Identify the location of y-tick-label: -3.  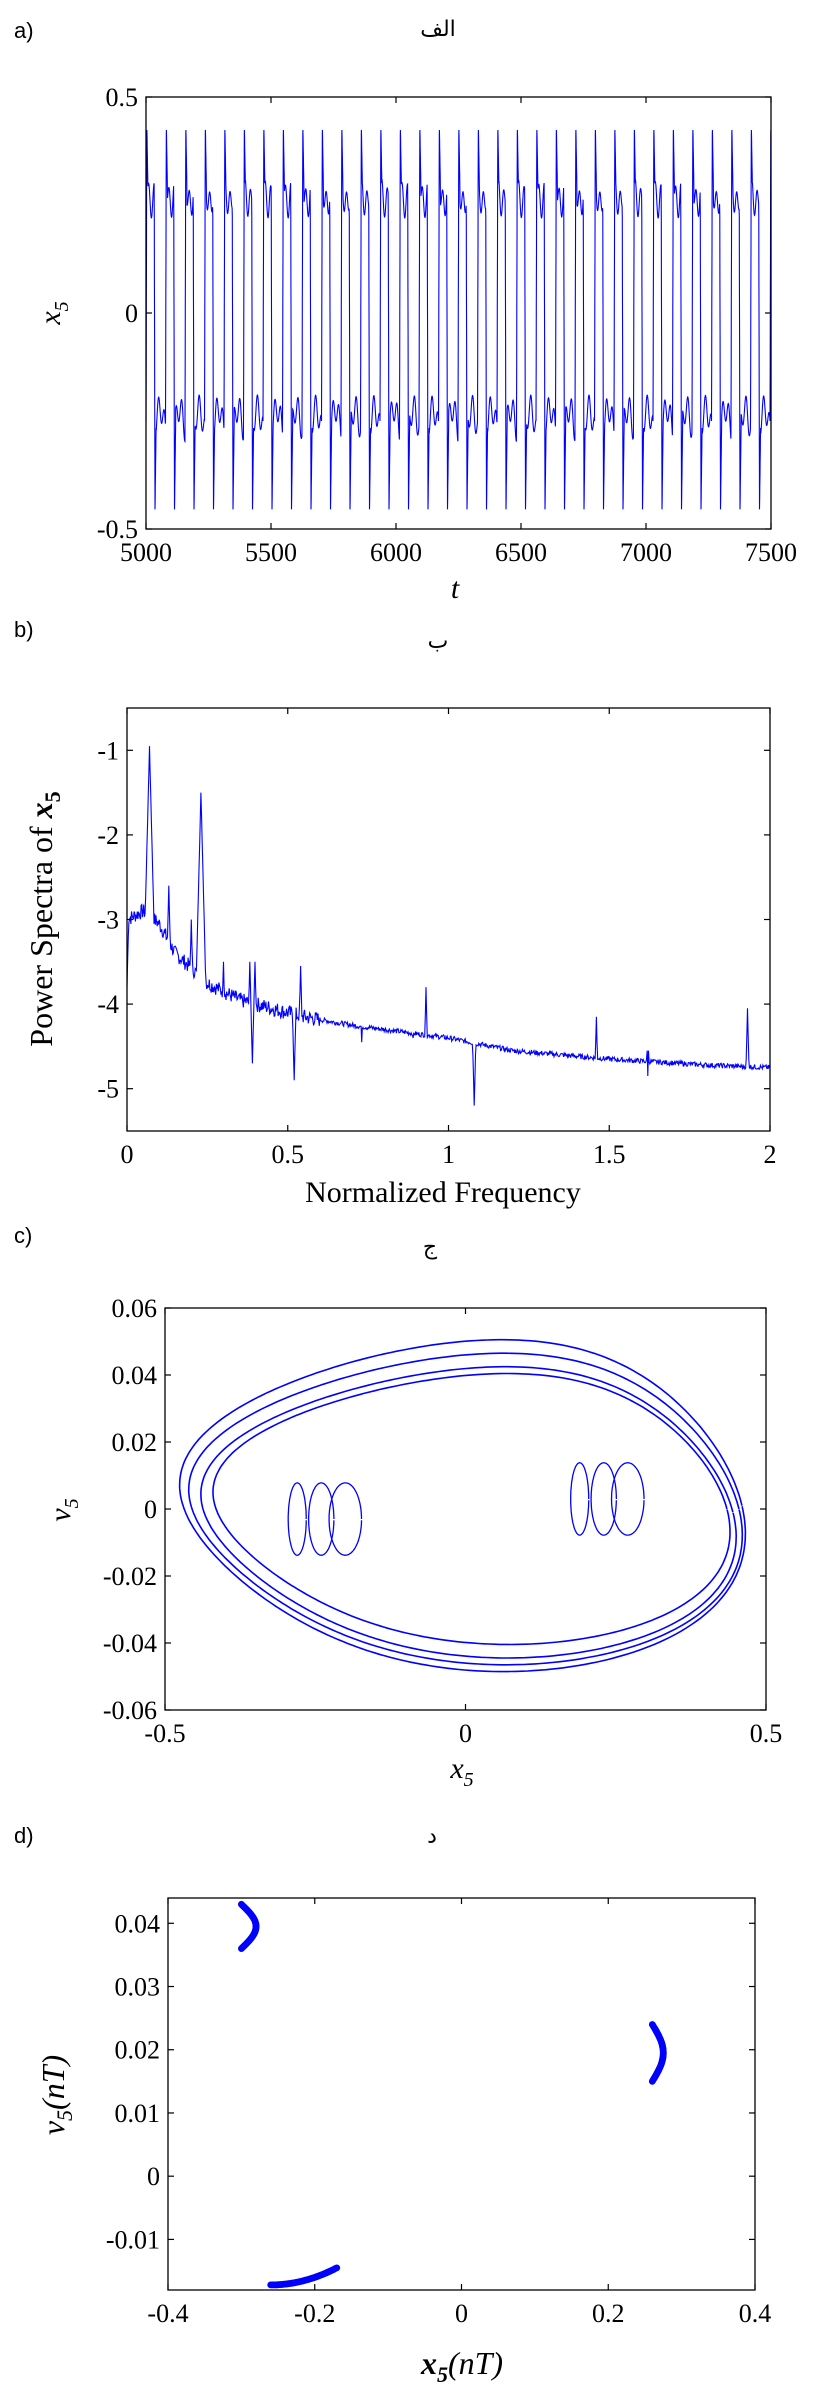
(108, 920).